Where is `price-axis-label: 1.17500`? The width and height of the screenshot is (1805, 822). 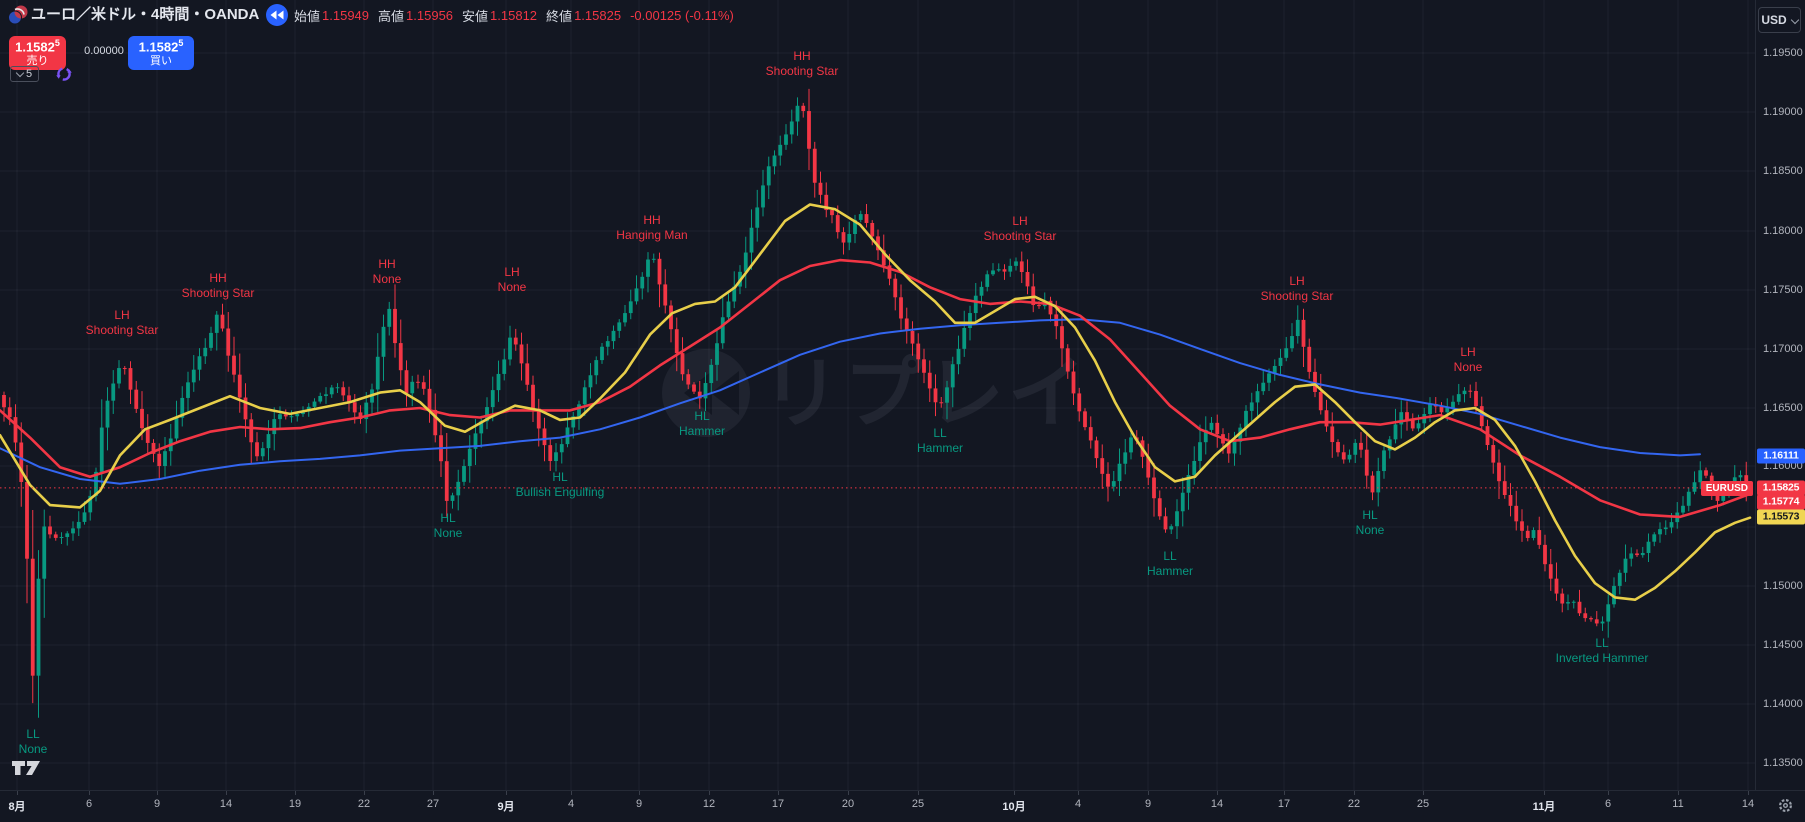
price-axis-label: 1.17500 is located at coordinates (1783, 290).